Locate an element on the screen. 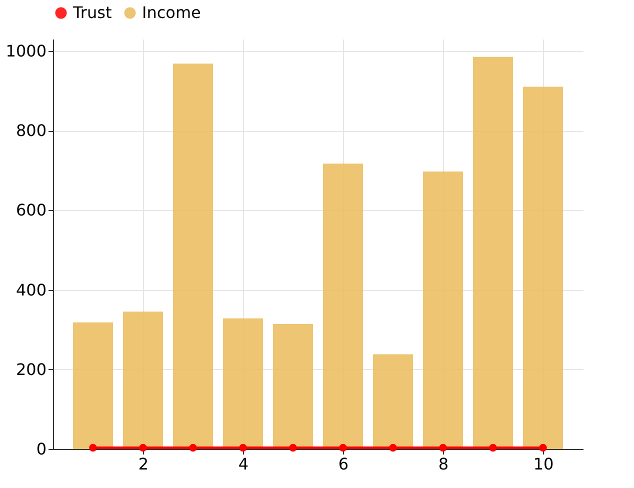 This screenshot has width=634, height=488. legend-label: Trust is located at coordinates (92, 12).